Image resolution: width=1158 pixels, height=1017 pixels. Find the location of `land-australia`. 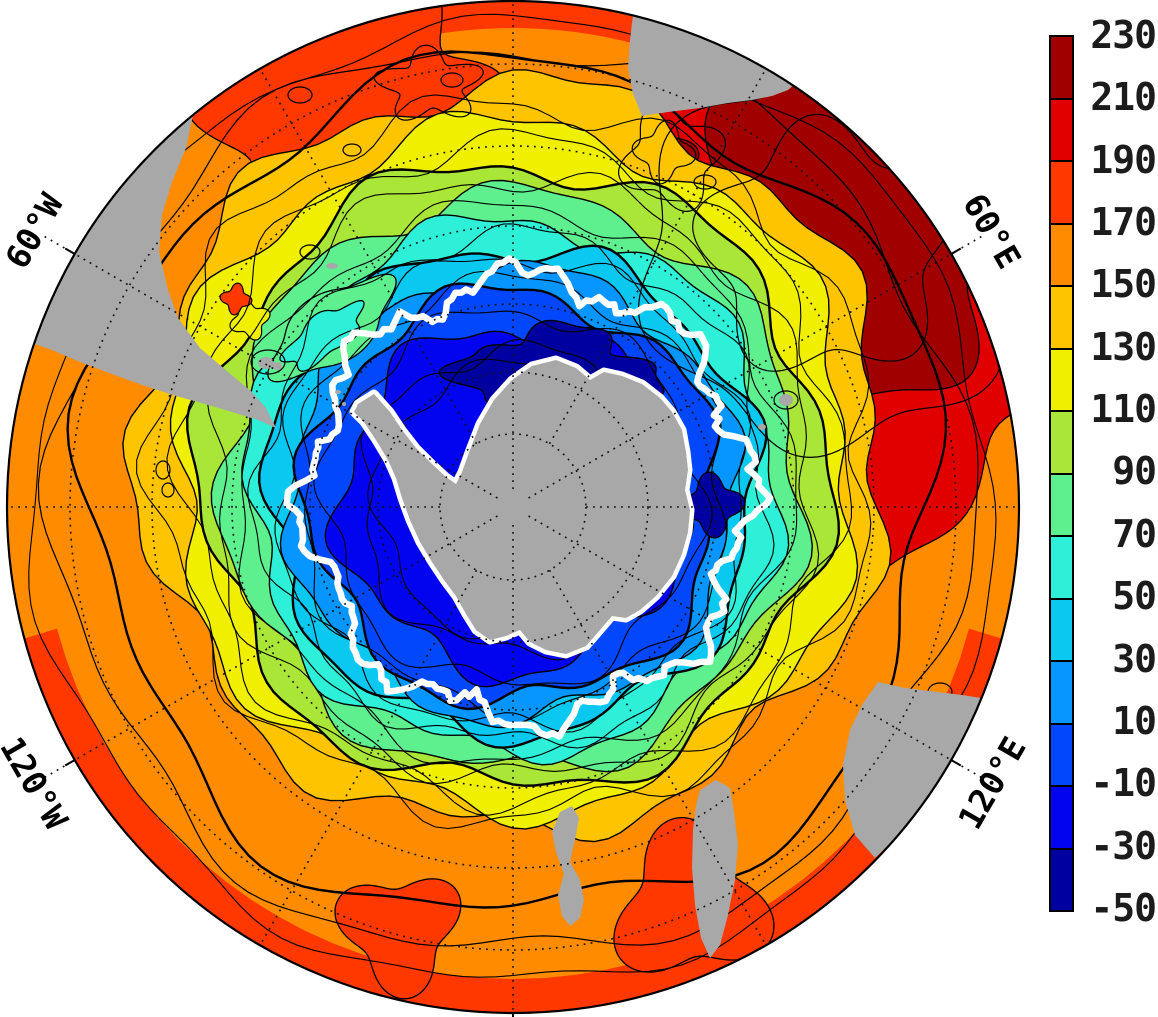

land-australia is located at coordinates (912, 770).